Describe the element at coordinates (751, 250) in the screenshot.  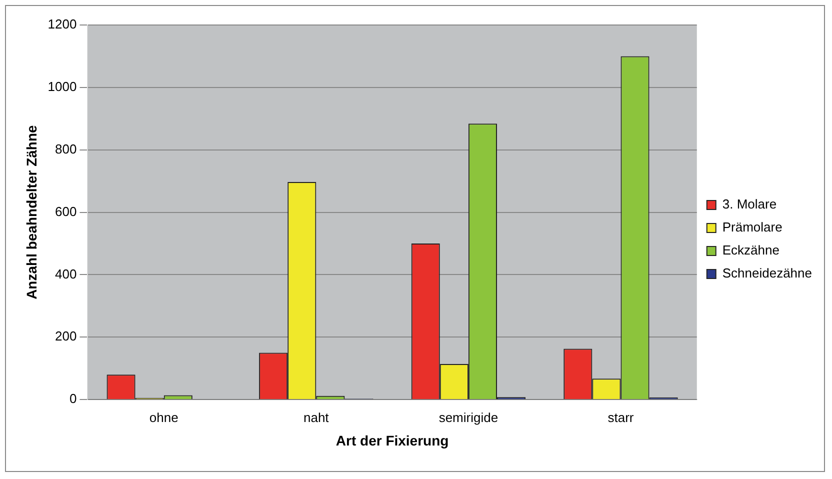
I see `legend-label: Eckzähne` at that location.